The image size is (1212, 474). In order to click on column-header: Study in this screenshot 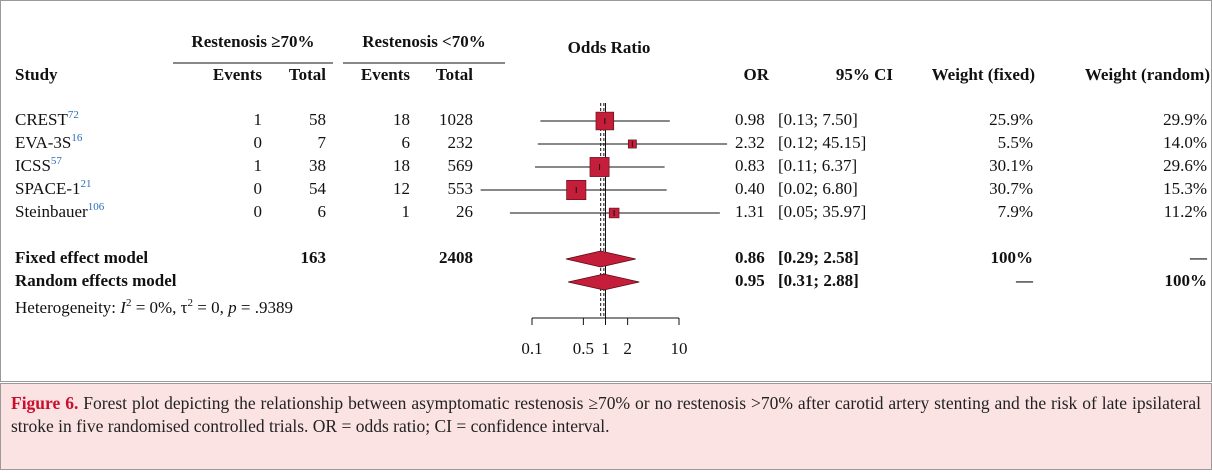, I will do `click(36, 74)`.